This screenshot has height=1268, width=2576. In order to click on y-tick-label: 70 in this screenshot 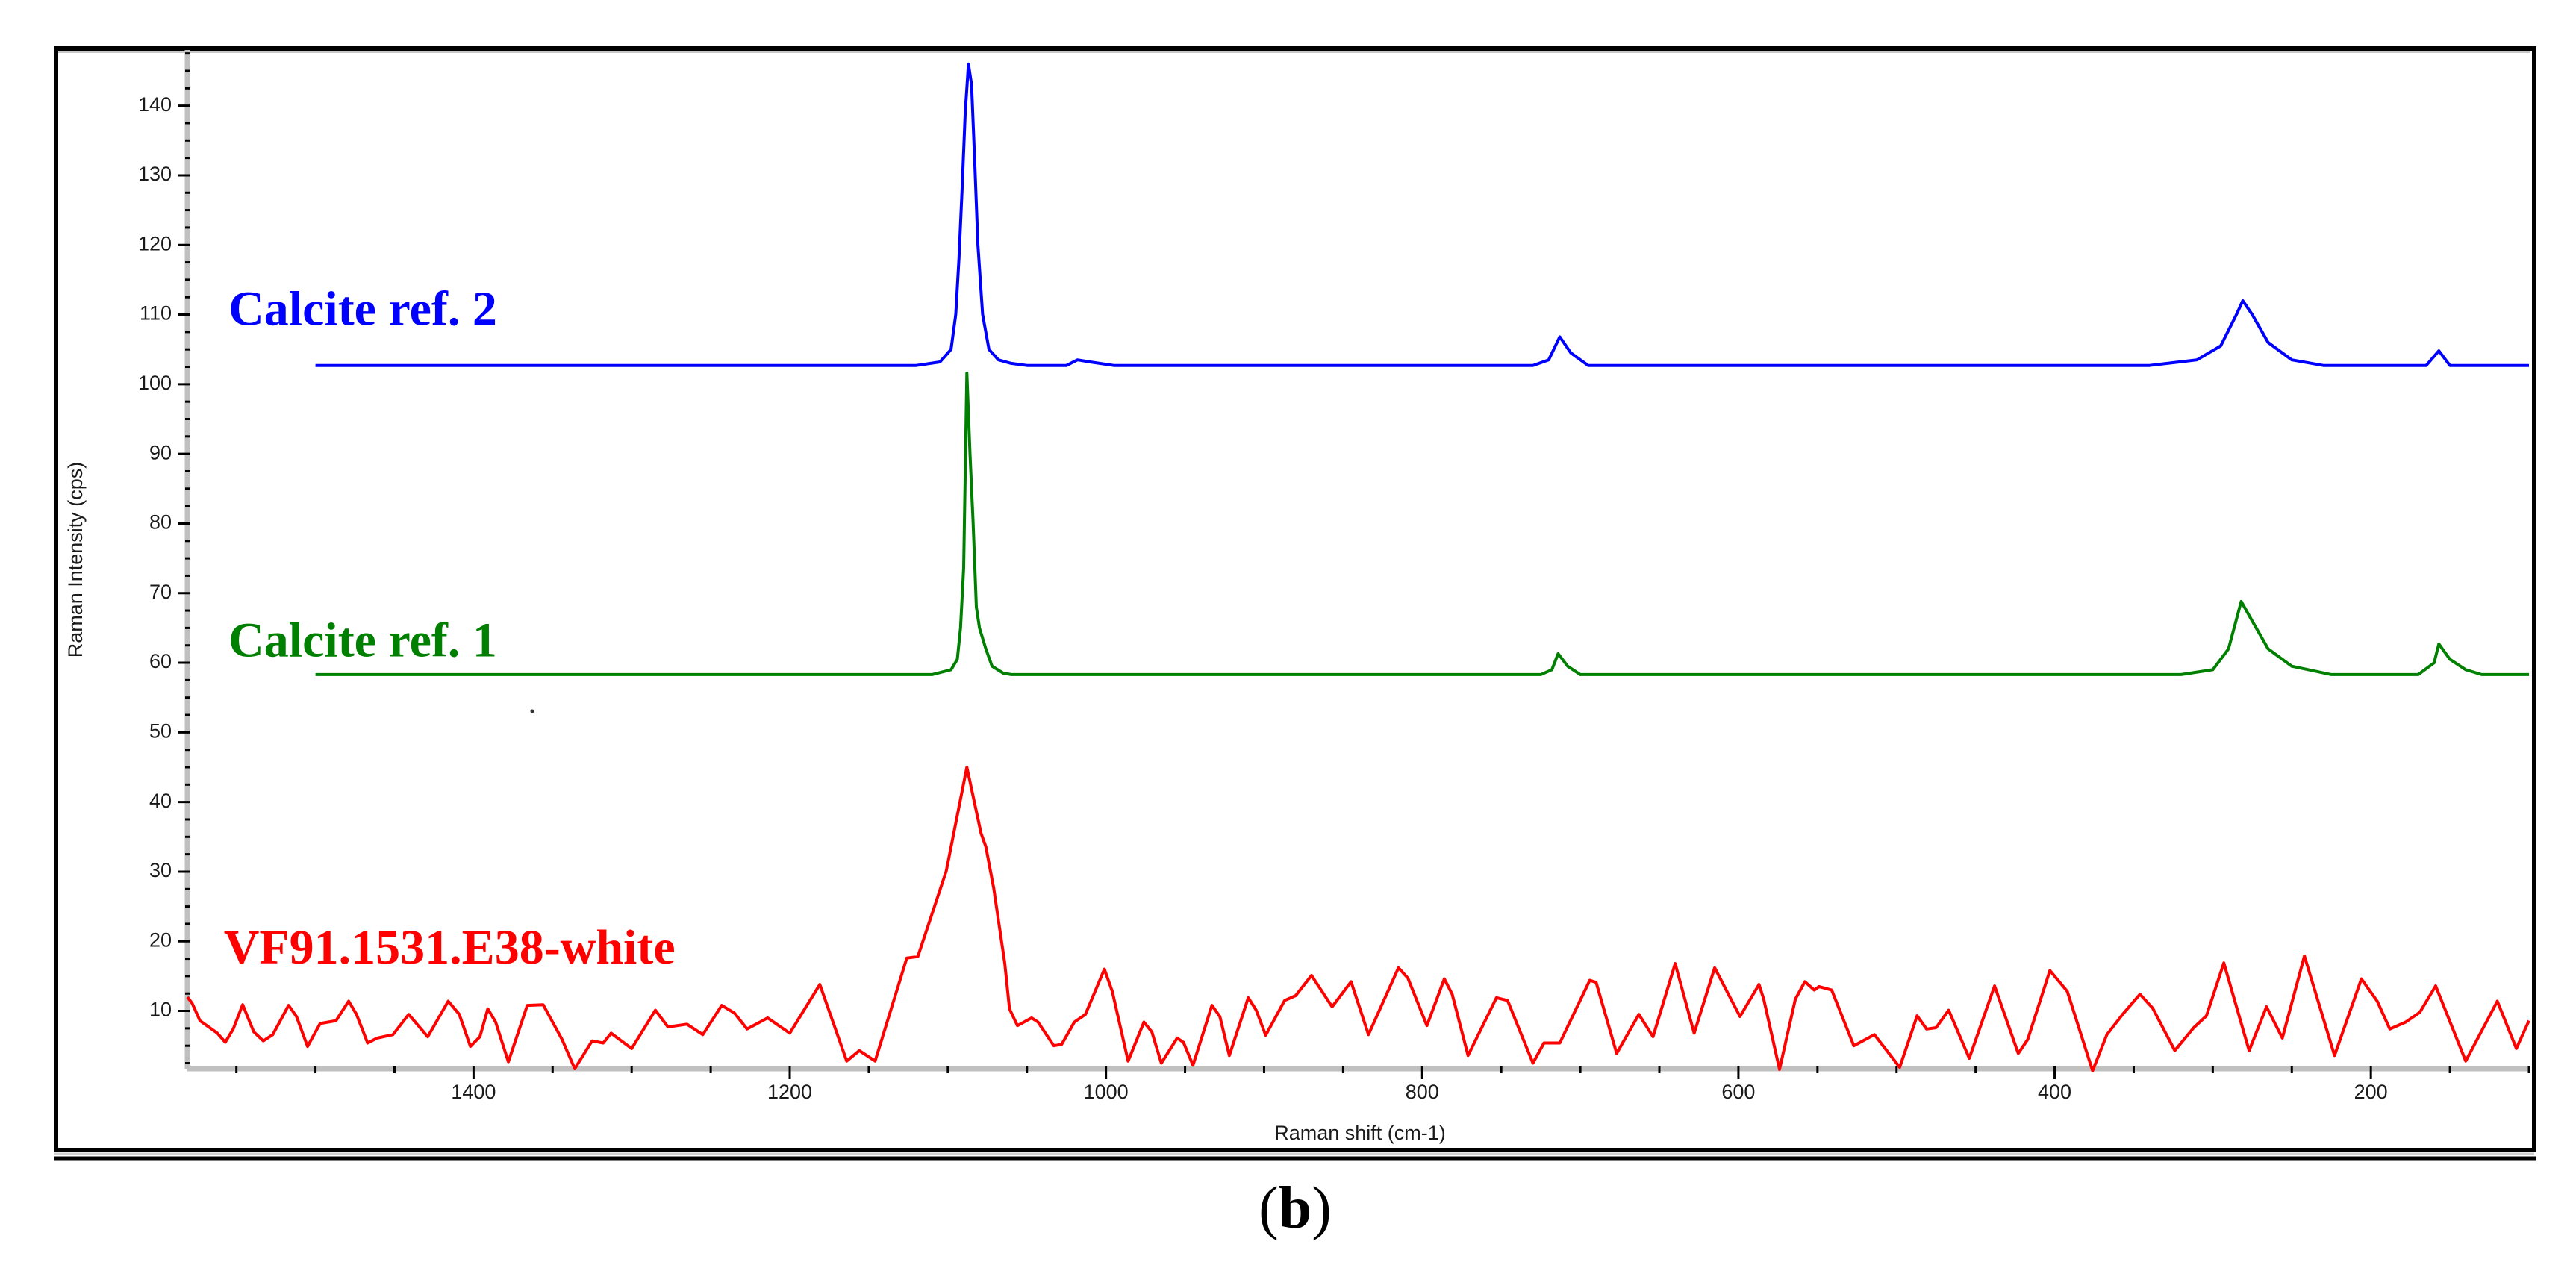, I will do `click(160, 592)`.